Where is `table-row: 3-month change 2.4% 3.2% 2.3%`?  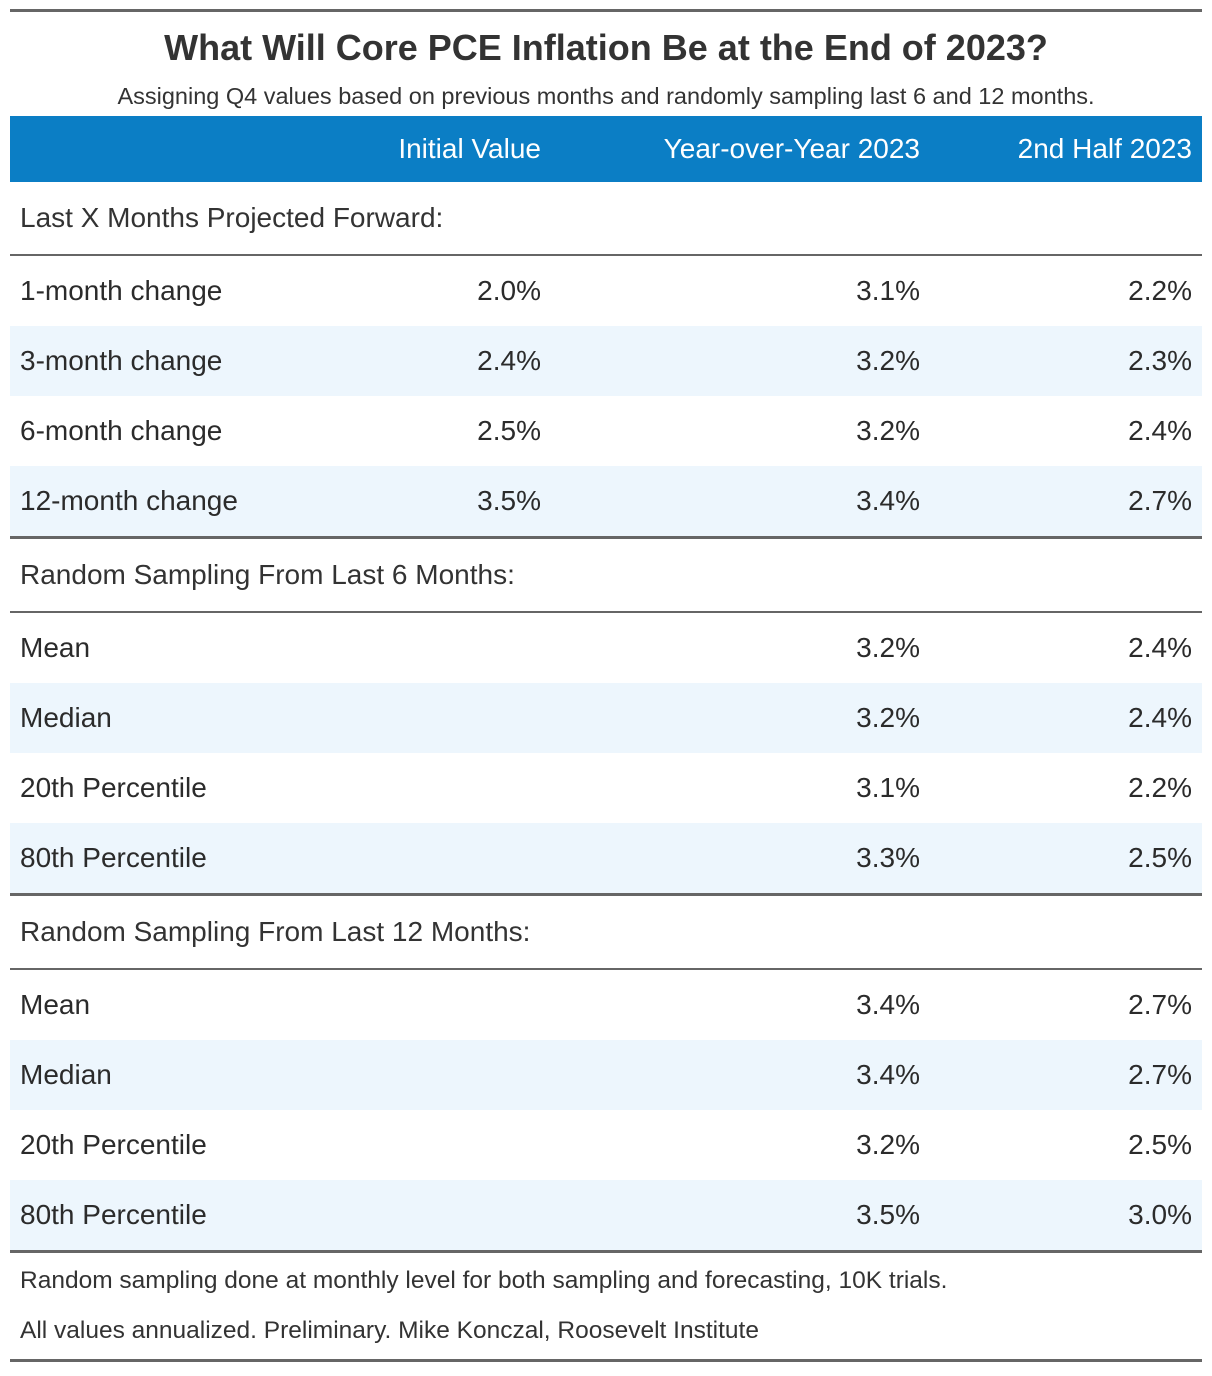 table-row: 3-month change 2.4% 3.2% 2.3% is located at coordinates (606, 361).